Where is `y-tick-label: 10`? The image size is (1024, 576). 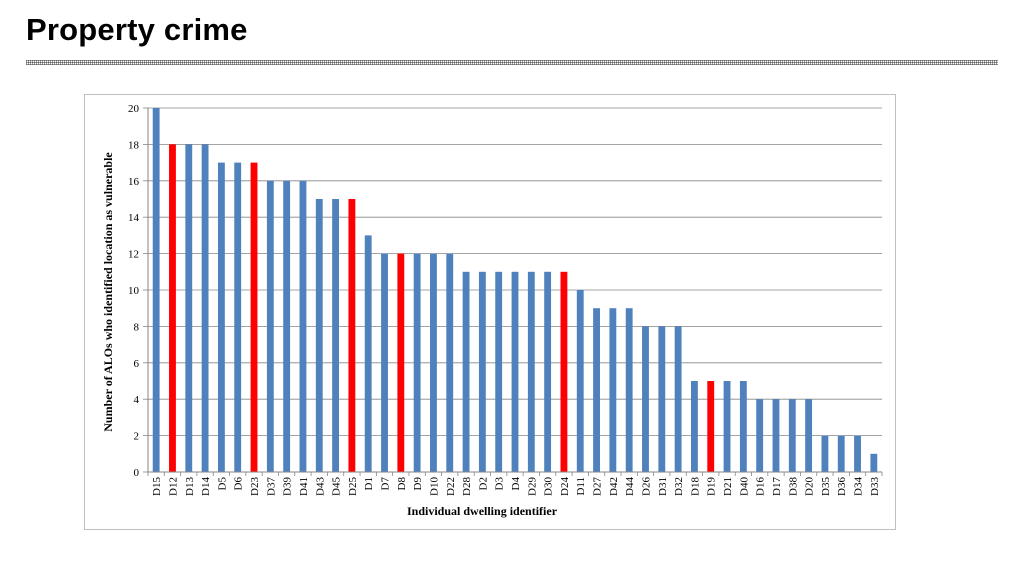
y-tick-label: 10 is located at coordinates (134, 291).